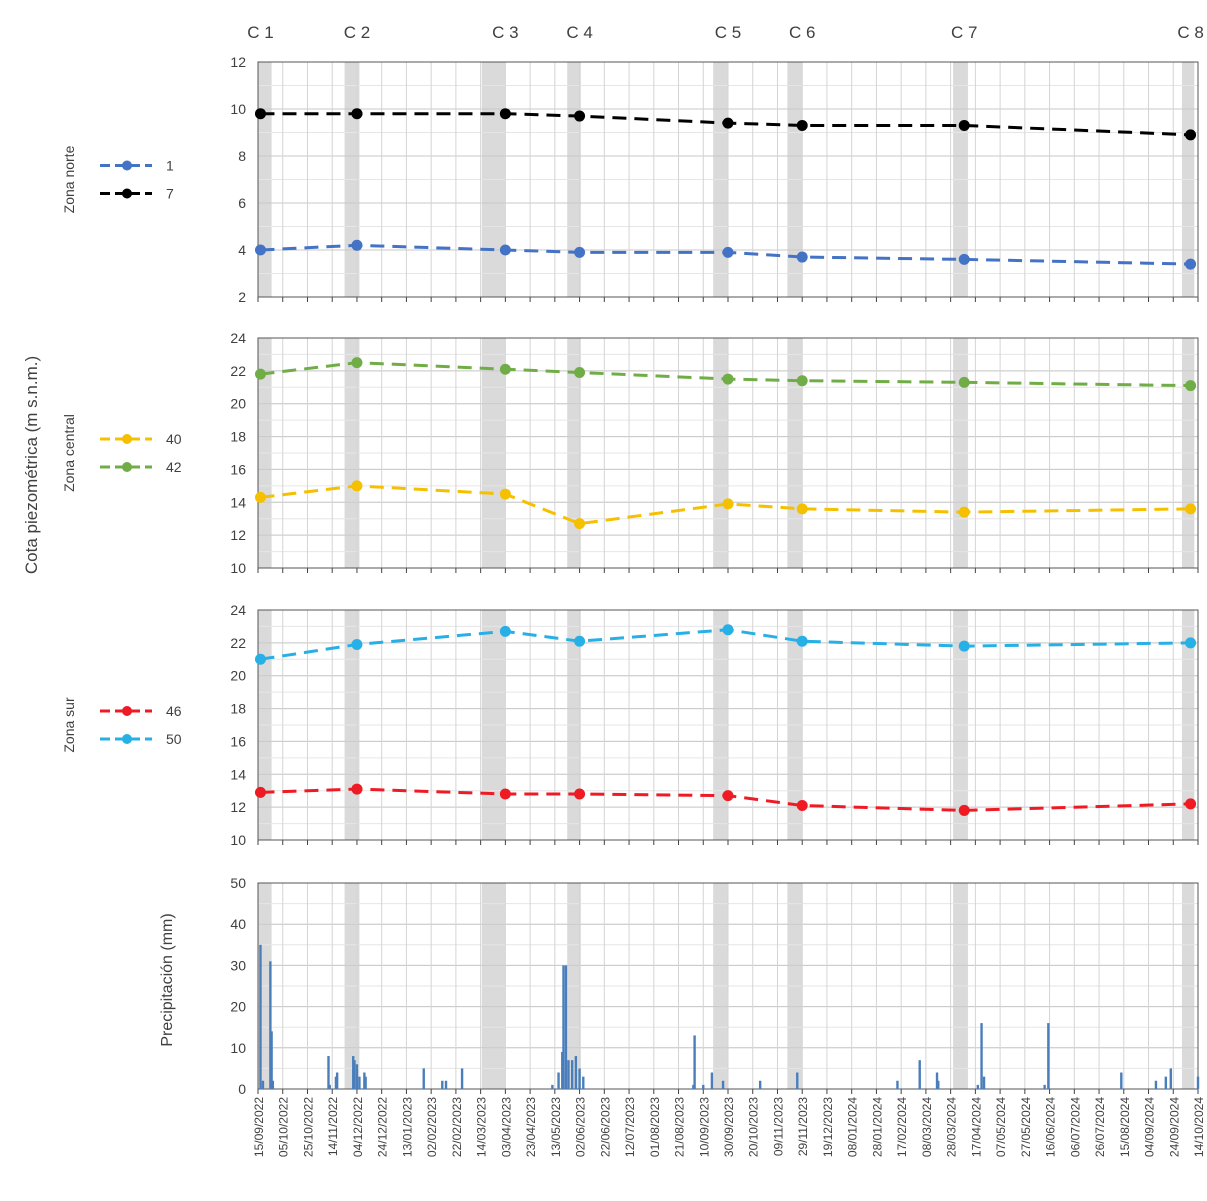 This screenshot has width=1207, height=1201. Describe the element at coordinates (69, 725) in the screenshot. I see `zone-label: Zona sur` at that location.